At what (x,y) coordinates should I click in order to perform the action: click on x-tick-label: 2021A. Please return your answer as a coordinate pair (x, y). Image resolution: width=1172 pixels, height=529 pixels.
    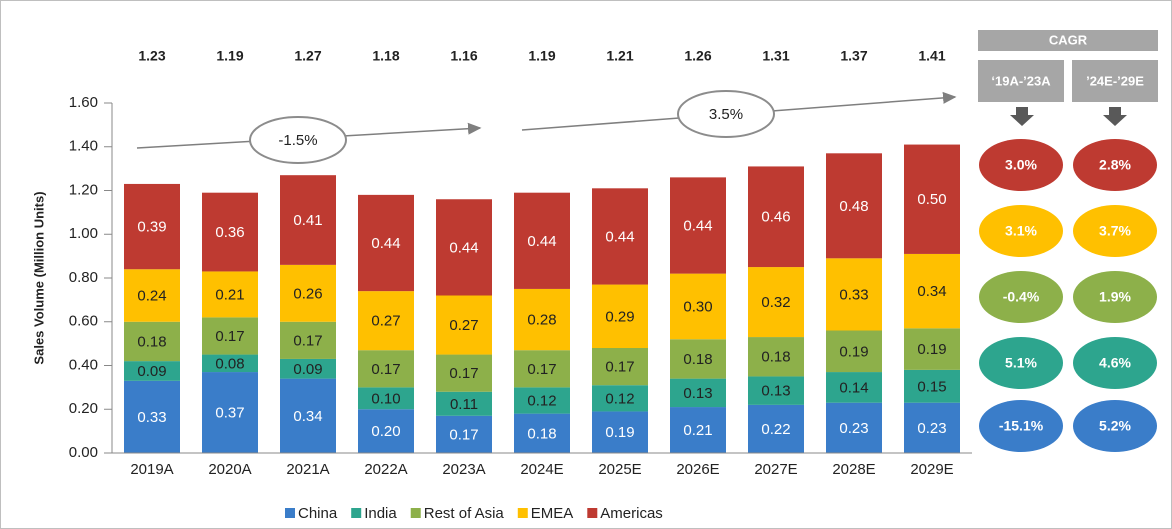
    Looking at the image, I should click on (307, 469).